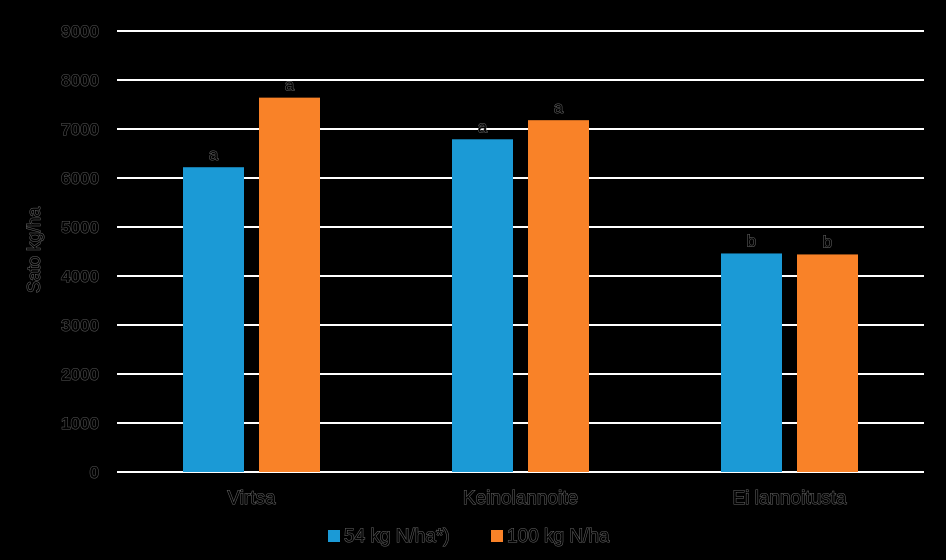 The height and width of the screenshot is (560, 946). Describe the element at coordinates (789, 498) in the screenshot. I see `x-category-label: Ei lannoitusta` at that location.